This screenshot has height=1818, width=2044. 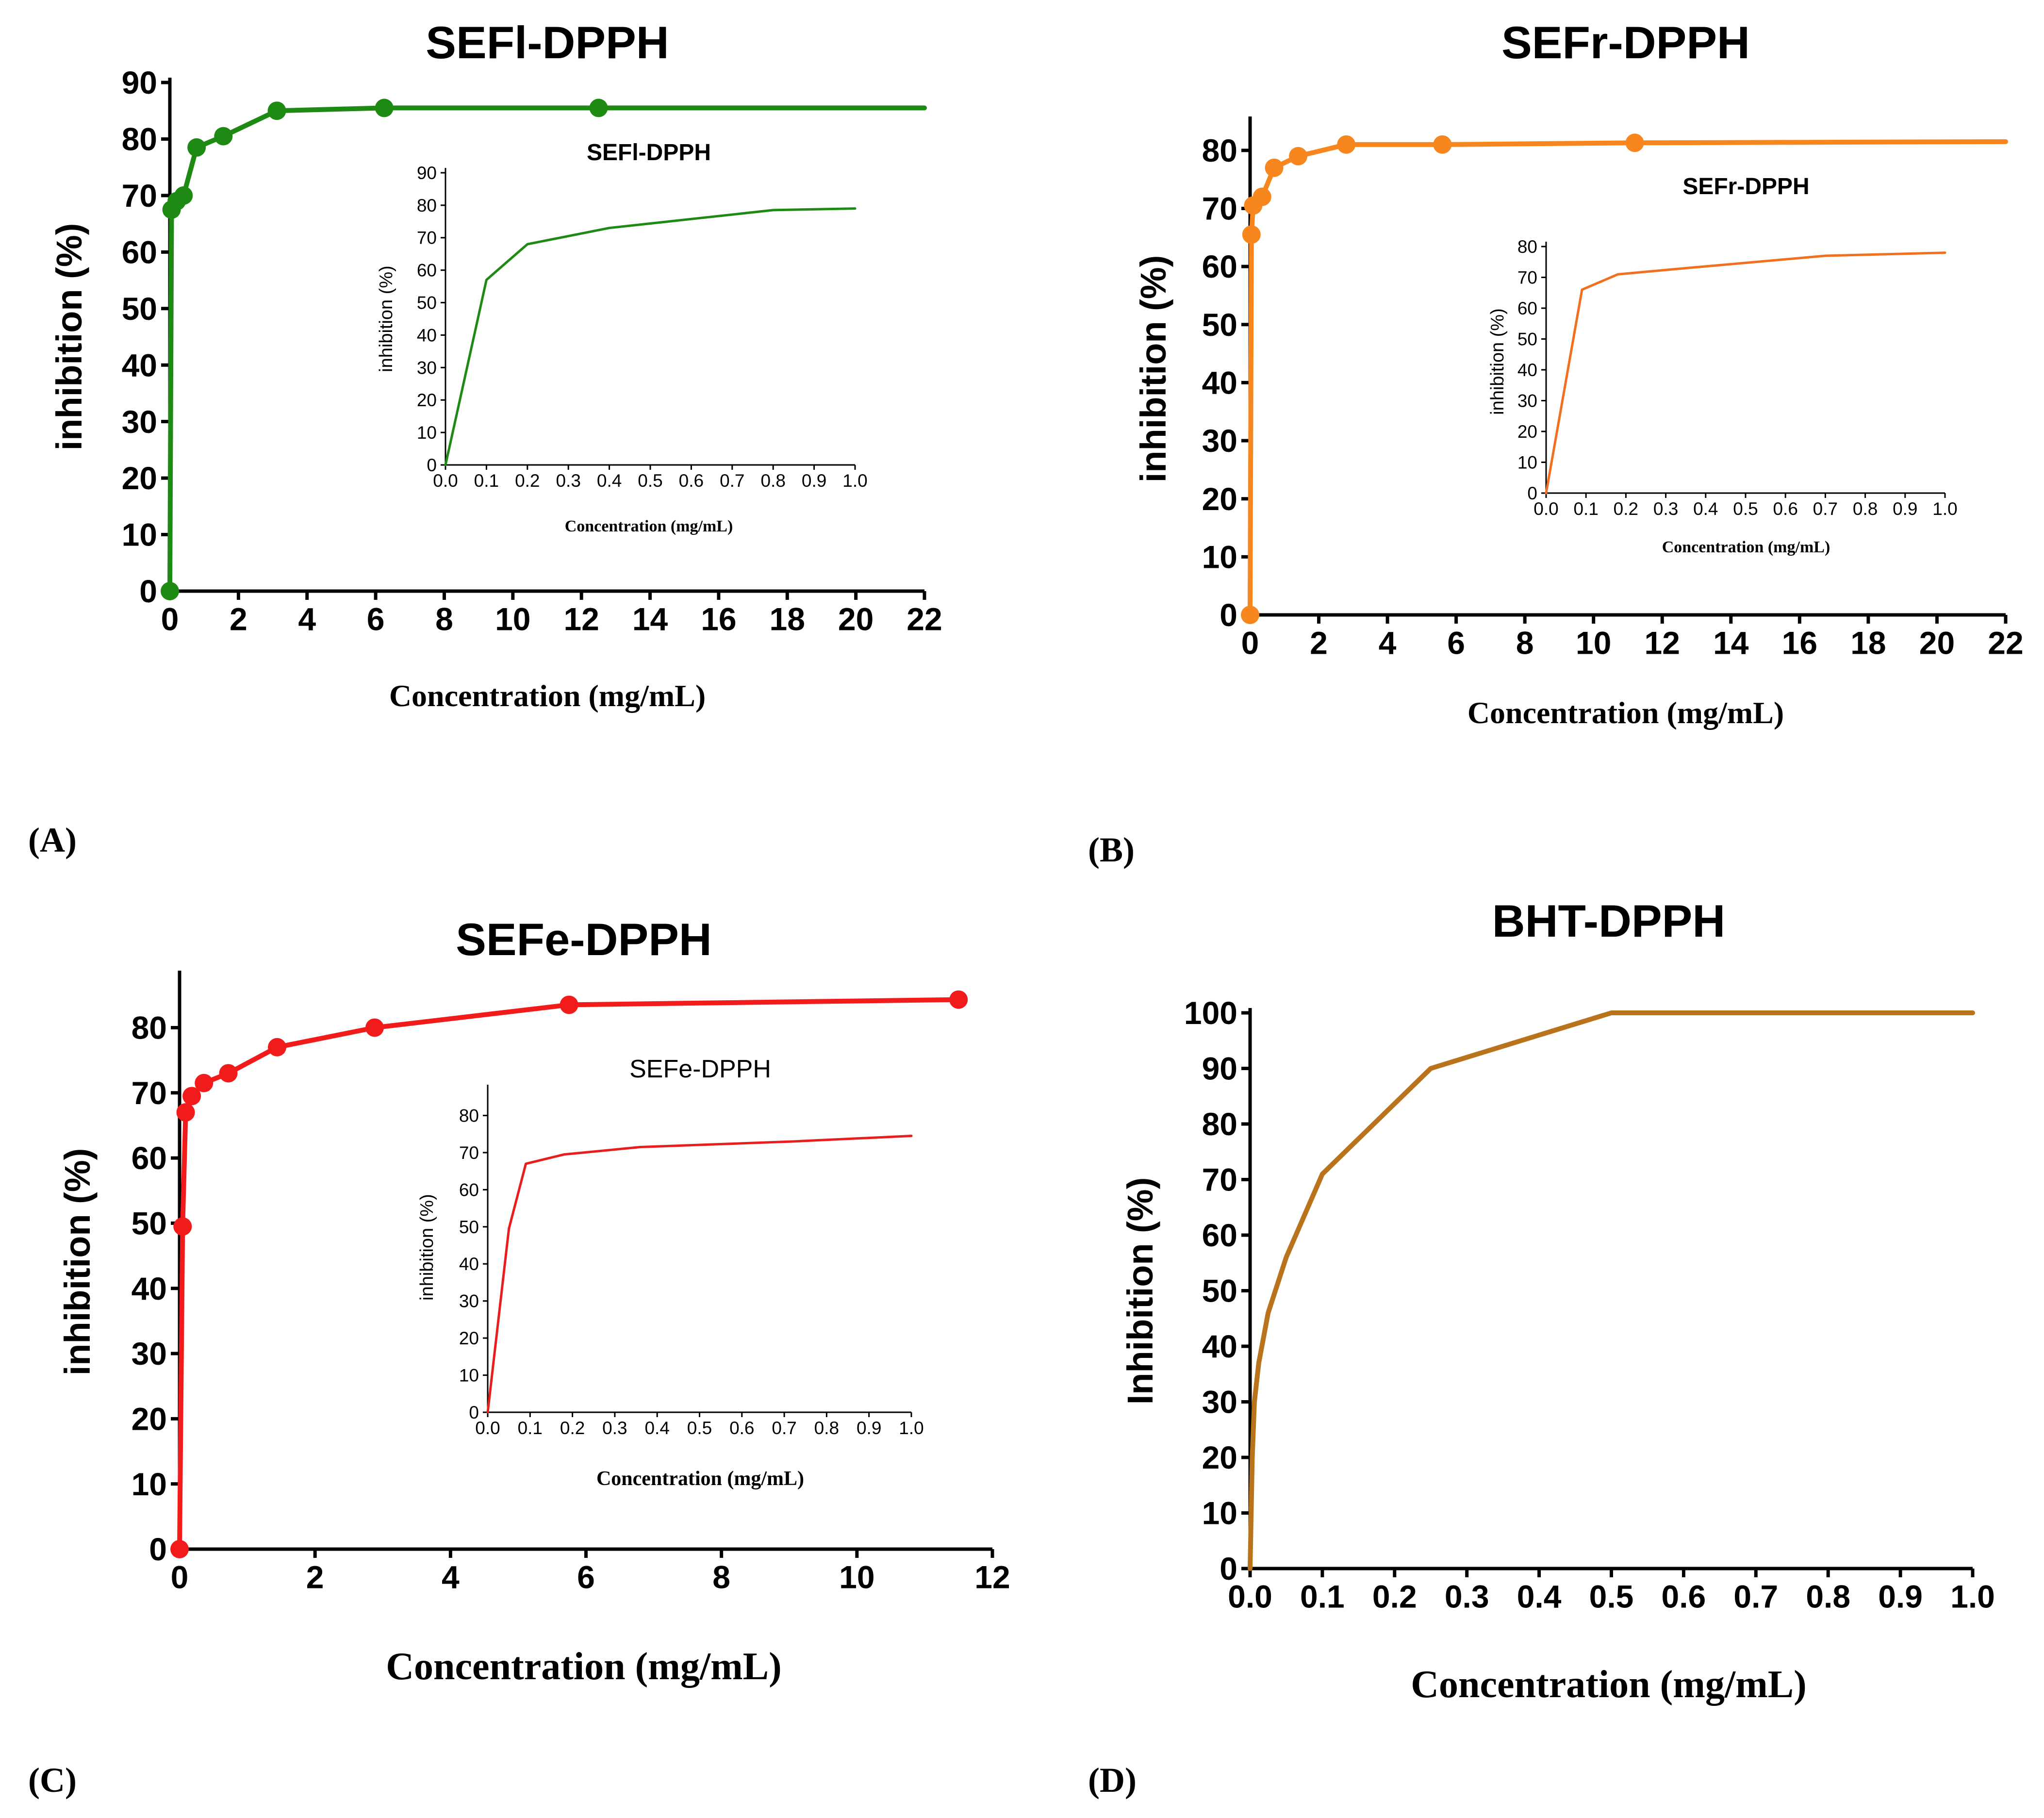 What do you see at coordinates (53, 840) in the screenshot?
I see `panel-label-a: (A)` at bounding box center [53, 840].